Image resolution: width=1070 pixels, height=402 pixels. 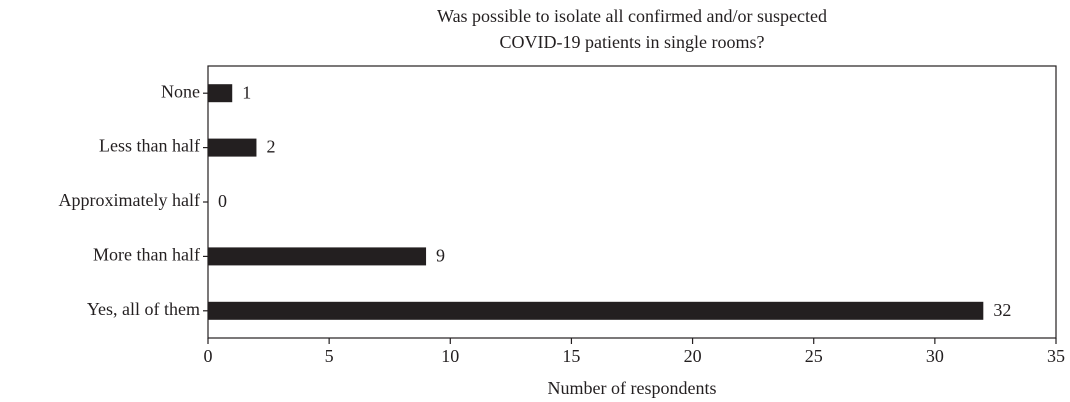 What do you see at coordinates (632, 388) in the screenshot?
I see `x-axis-label: Number of respondents` at bounding box center [632, 388].